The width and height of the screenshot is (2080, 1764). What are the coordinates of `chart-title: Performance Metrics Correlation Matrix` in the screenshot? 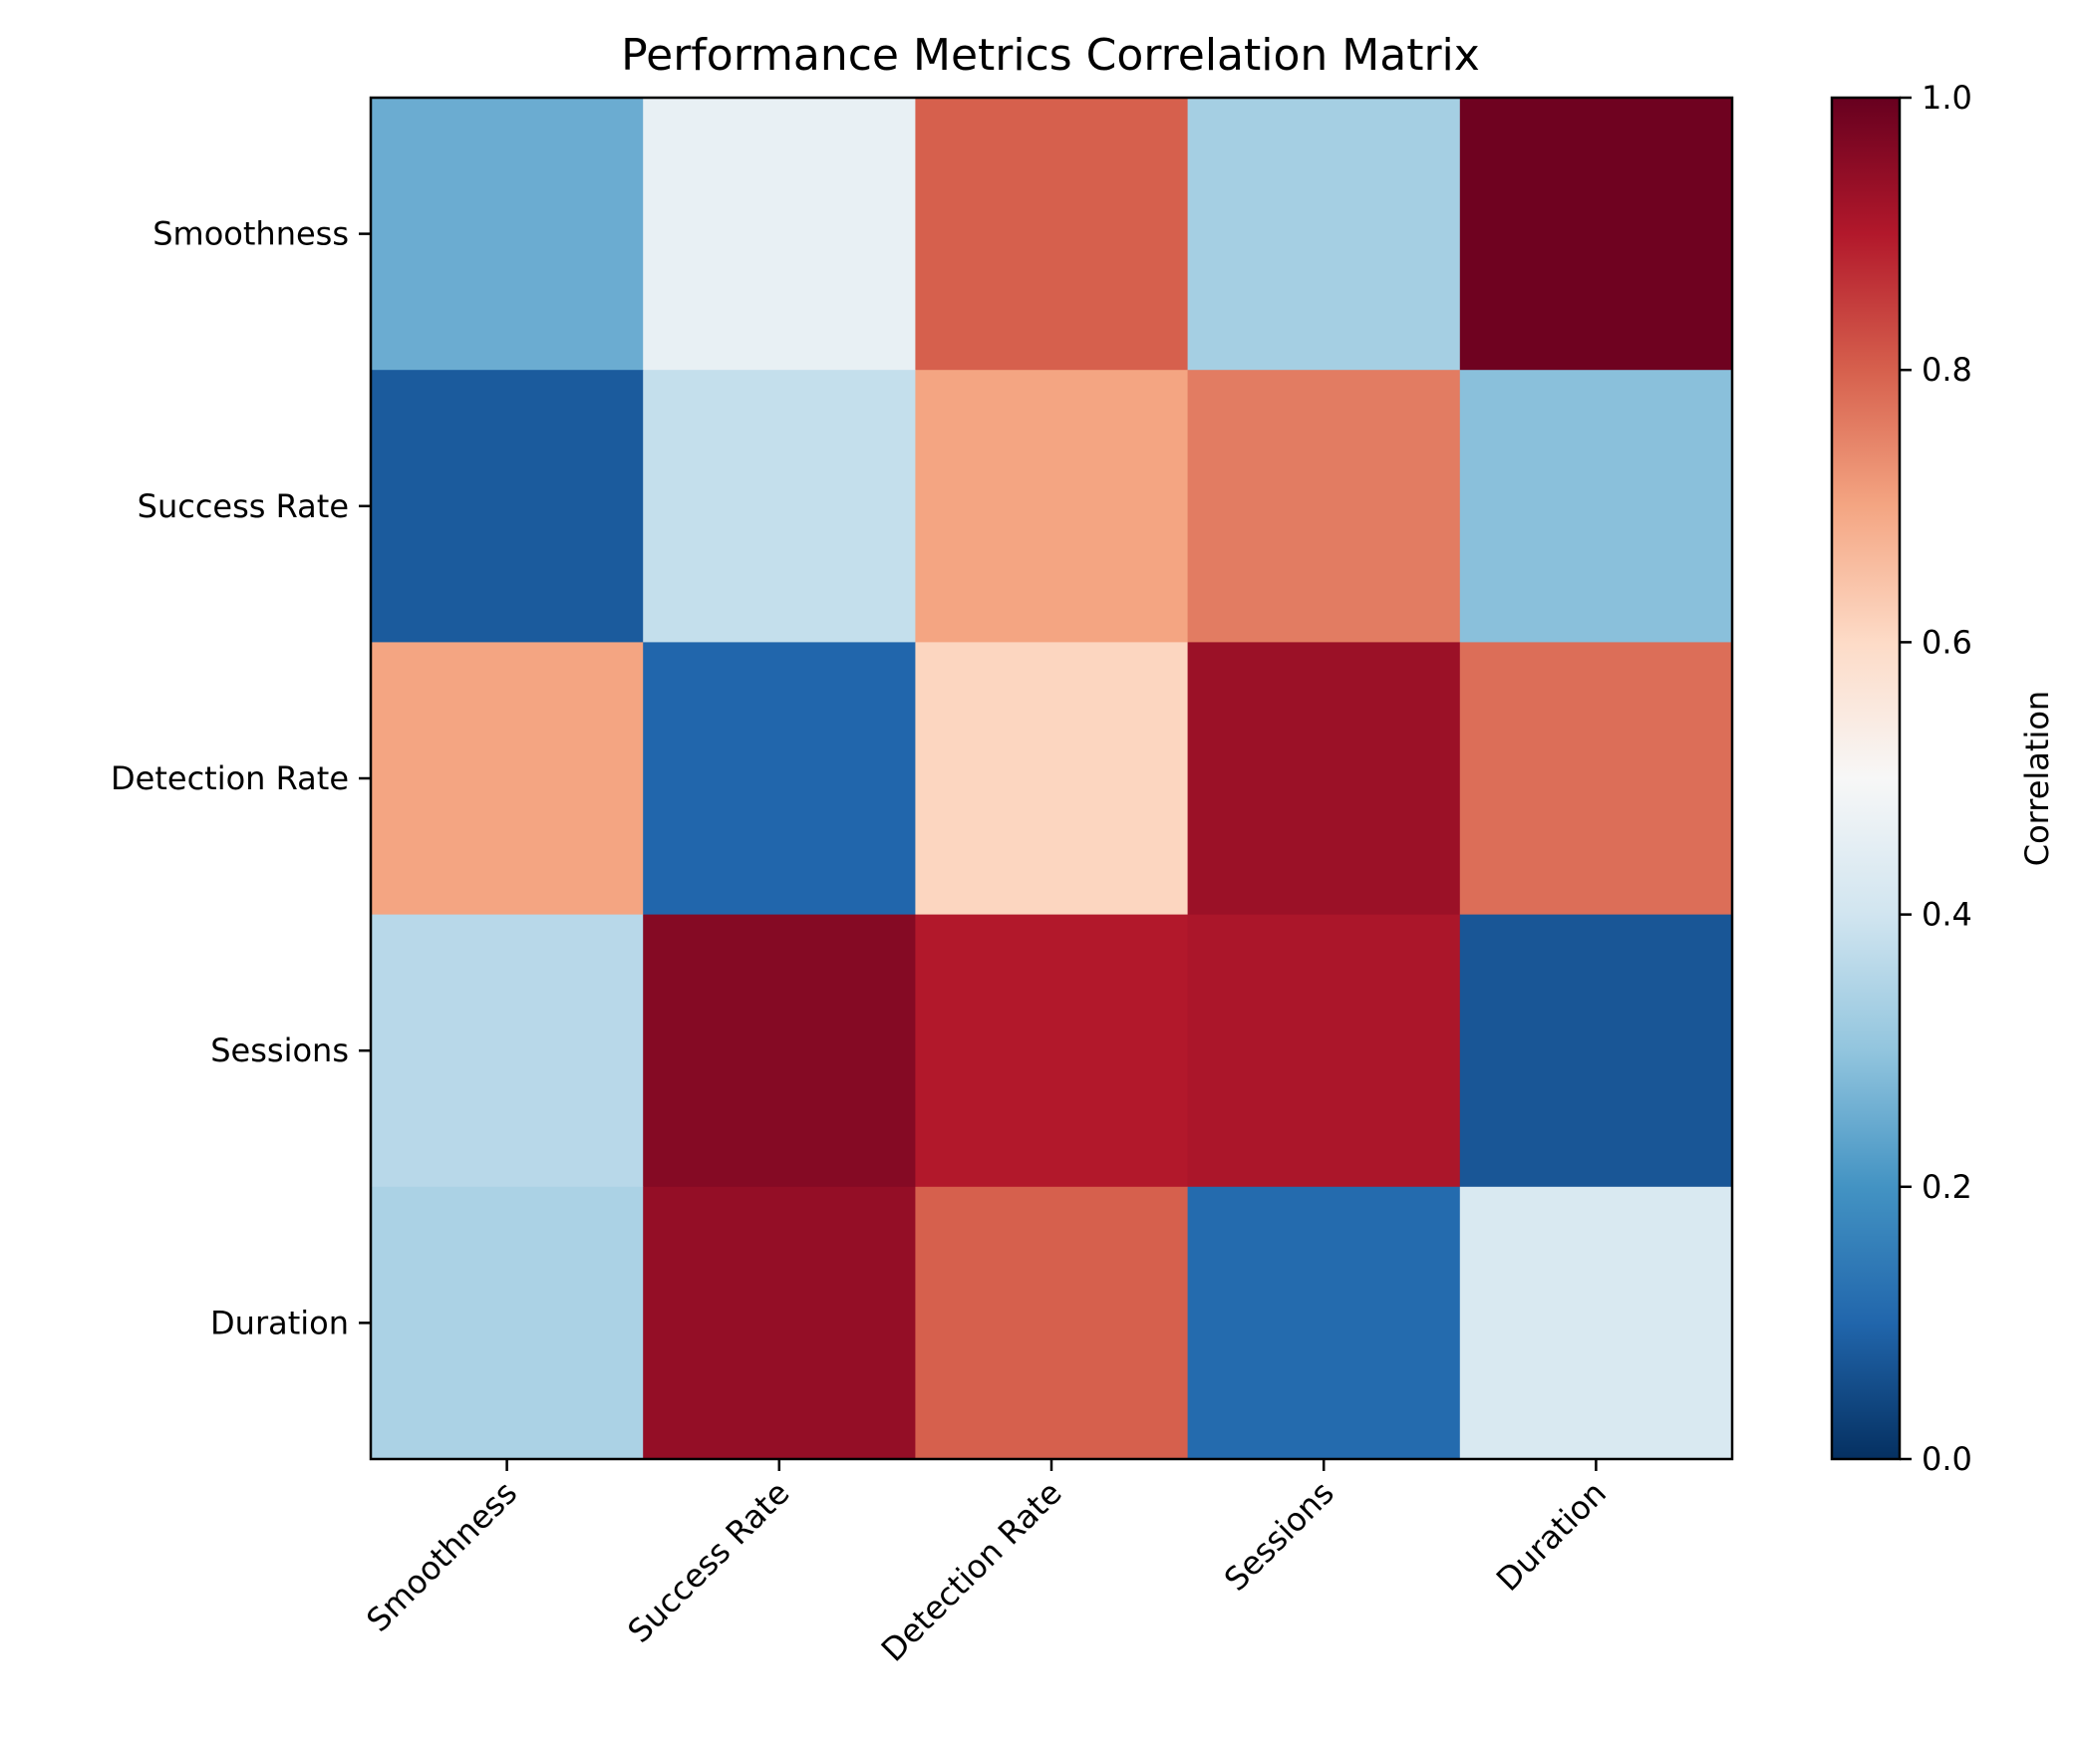 It's located at (1051, 55).